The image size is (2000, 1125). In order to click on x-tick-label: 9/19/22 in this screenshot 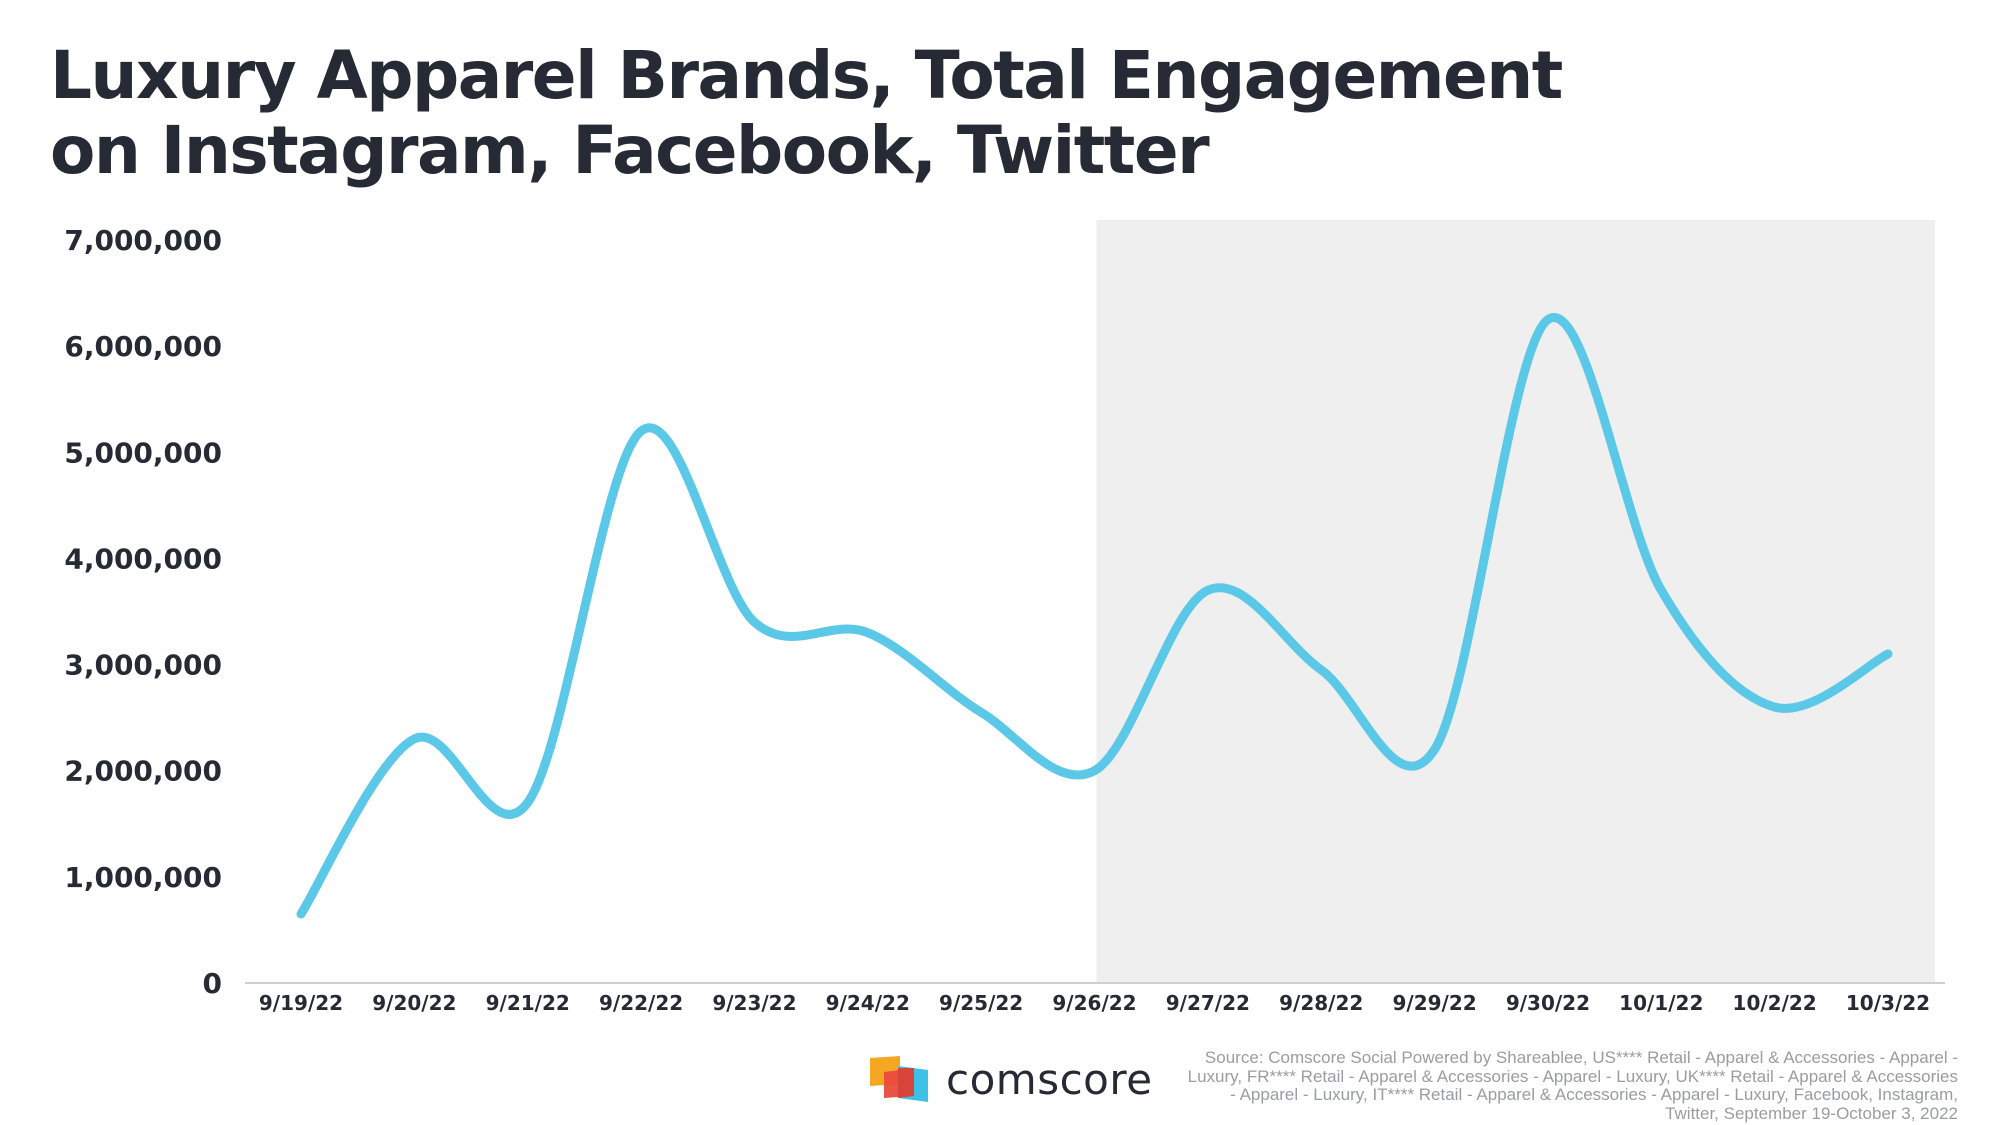, I will do `click(301, 1003)`.